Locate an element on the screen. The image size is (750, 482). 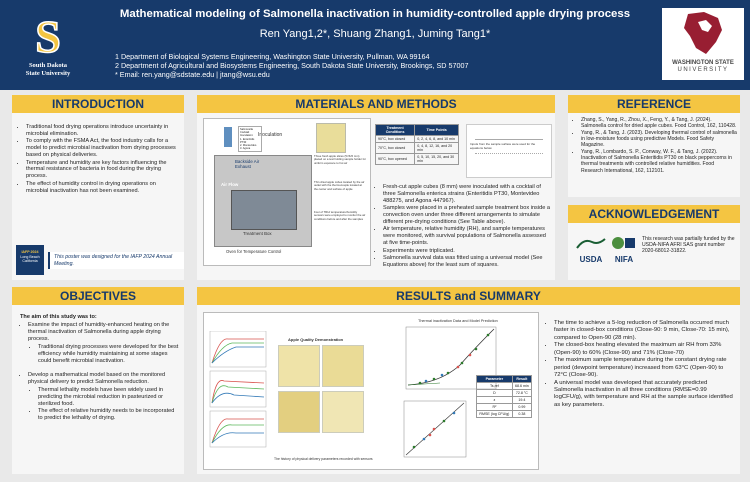
backside-air-line1: Backside Air is located at coordinates (247, 161).